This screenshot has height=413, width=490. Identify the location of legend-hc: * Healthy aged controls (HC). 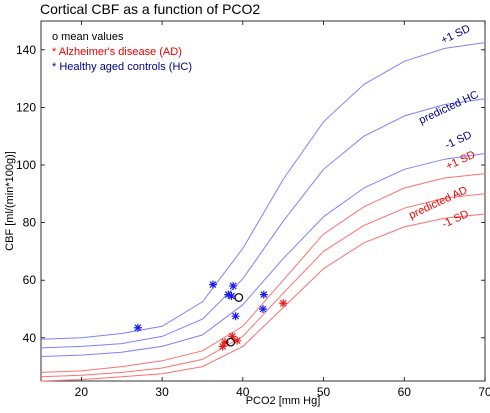
(122, 67).